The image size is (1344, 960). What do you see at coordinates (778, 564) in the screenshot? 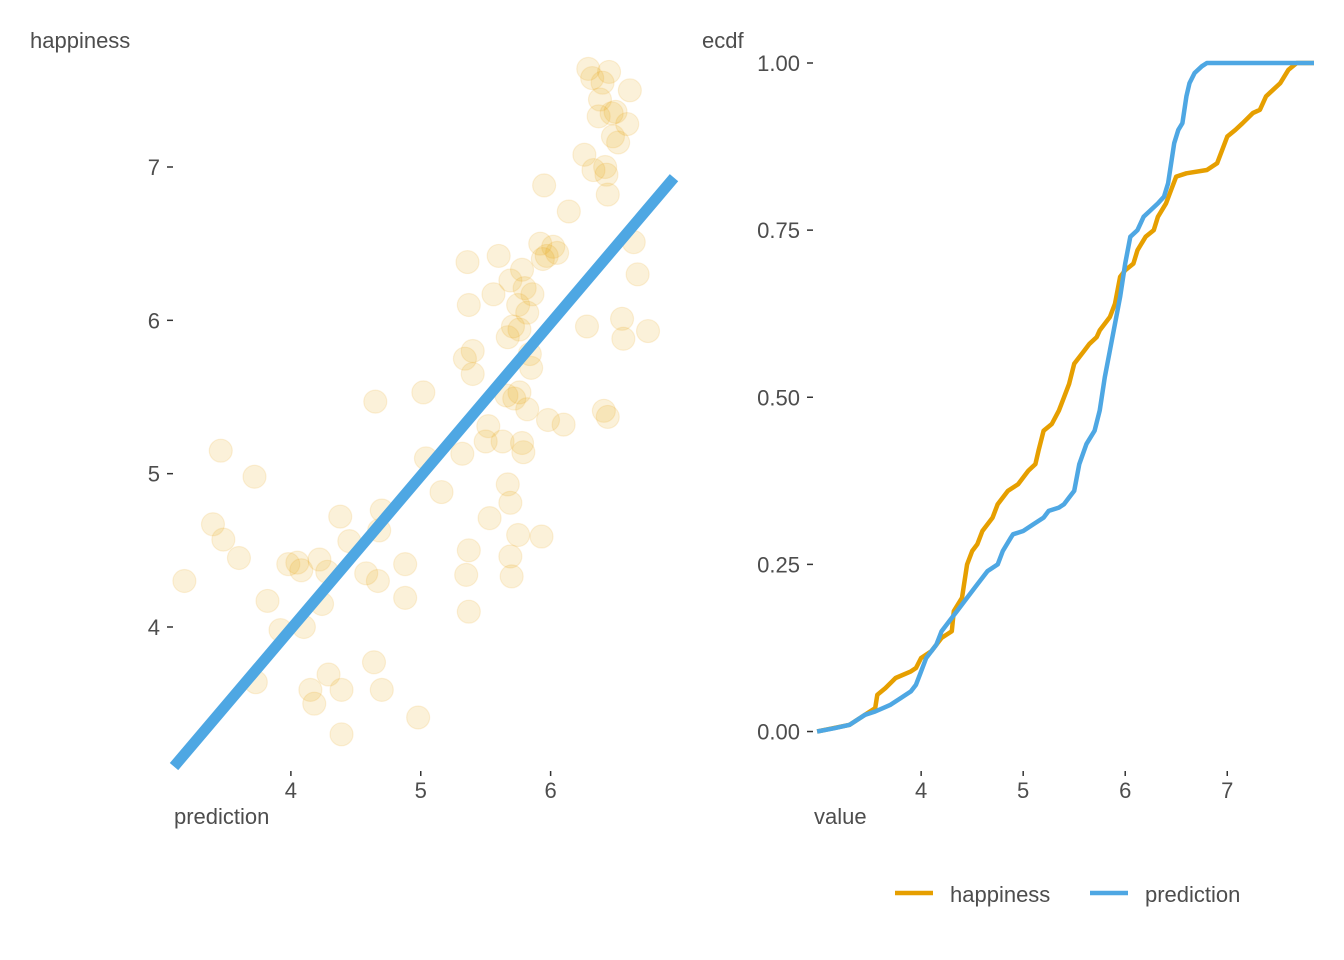
I see `y-tick-label: 0.25` at bounding box center [778, 564].